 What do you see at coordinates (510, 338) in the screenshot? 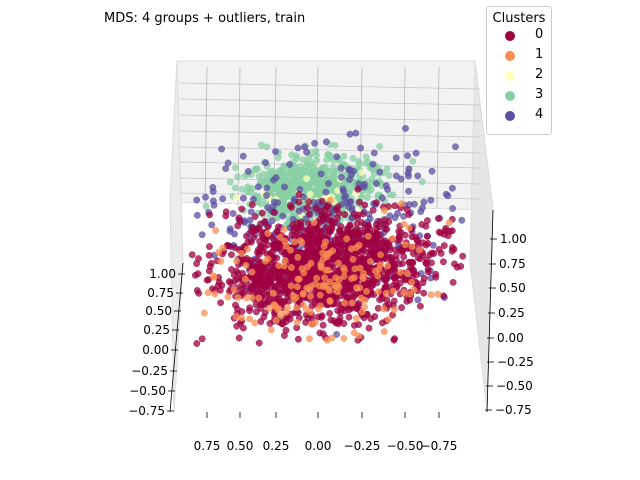
I see `z-tick-label: 0.00` at bounding box center [510, 338].